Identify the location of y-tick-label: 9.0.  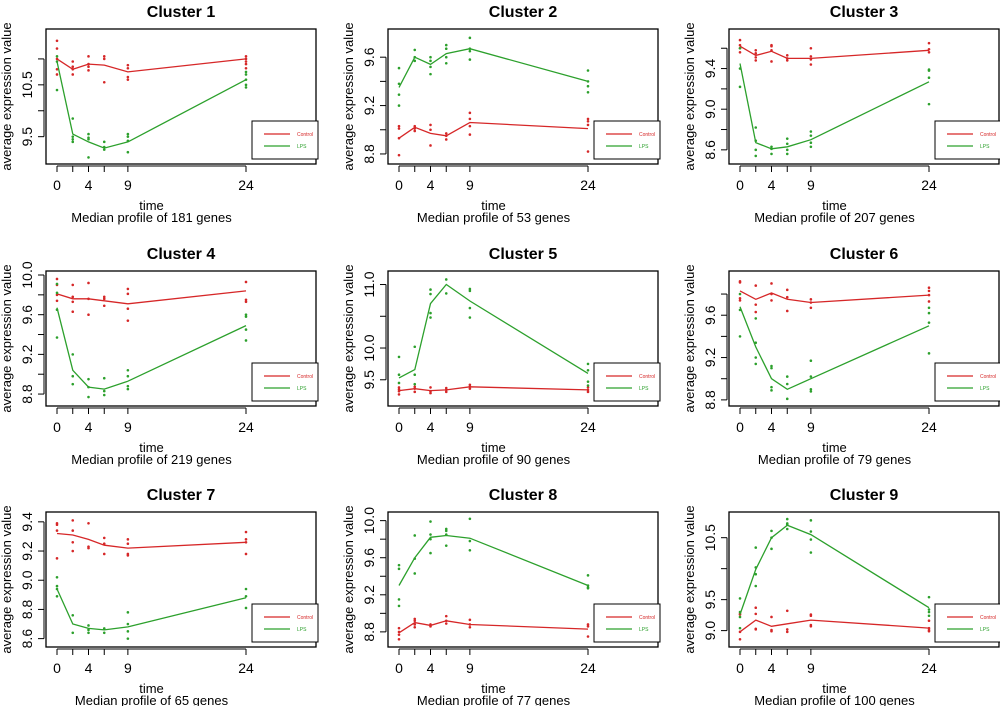
(710, 631).